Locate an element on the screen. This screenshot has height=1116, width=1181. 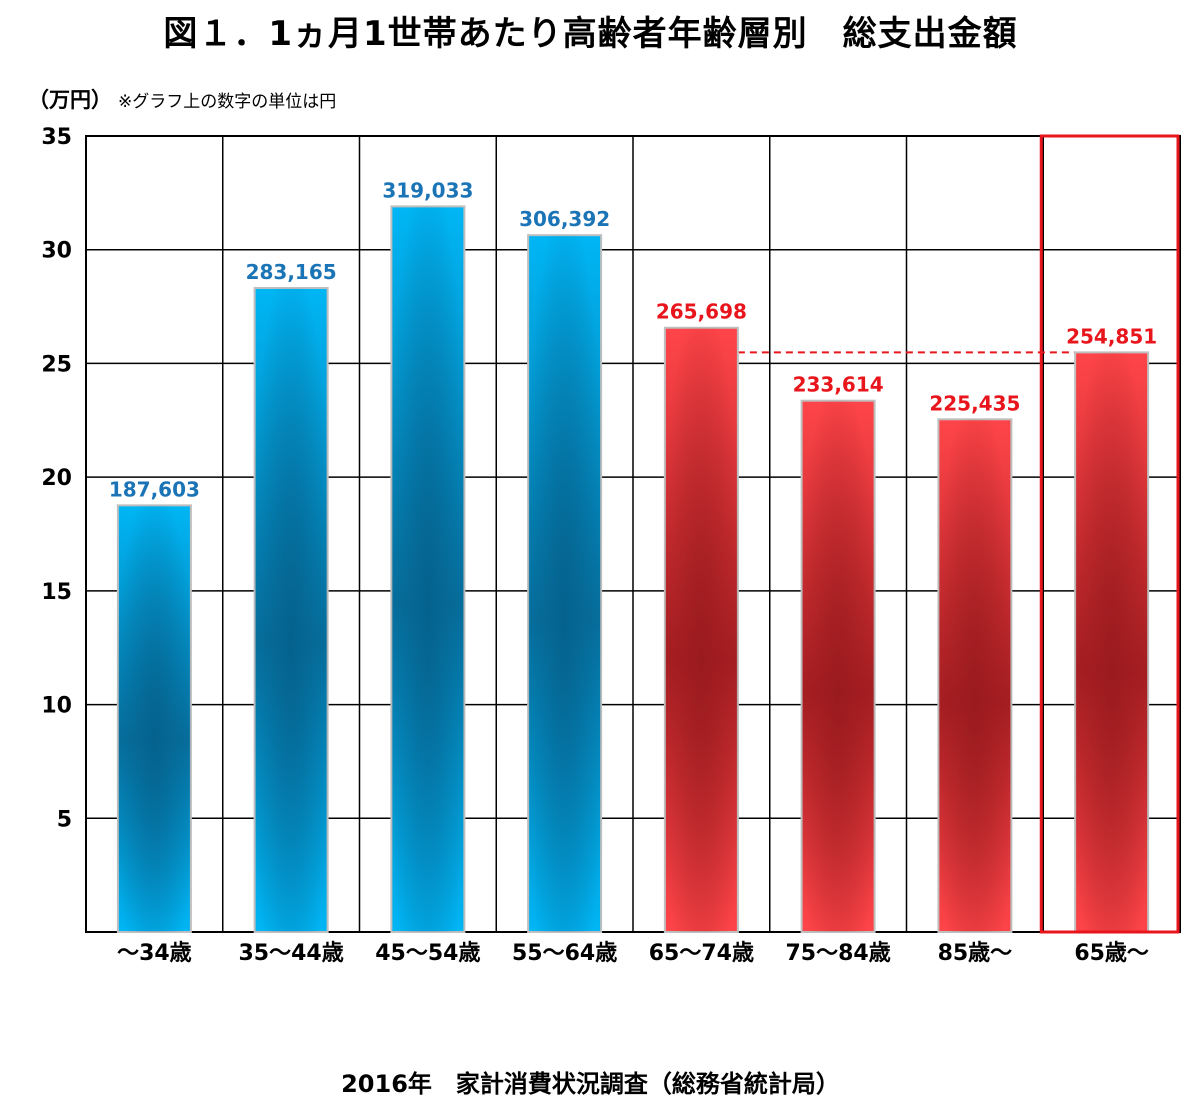
unit-note: ※グラフ上の数字の単位は円 is located at coordinates (227, 102).